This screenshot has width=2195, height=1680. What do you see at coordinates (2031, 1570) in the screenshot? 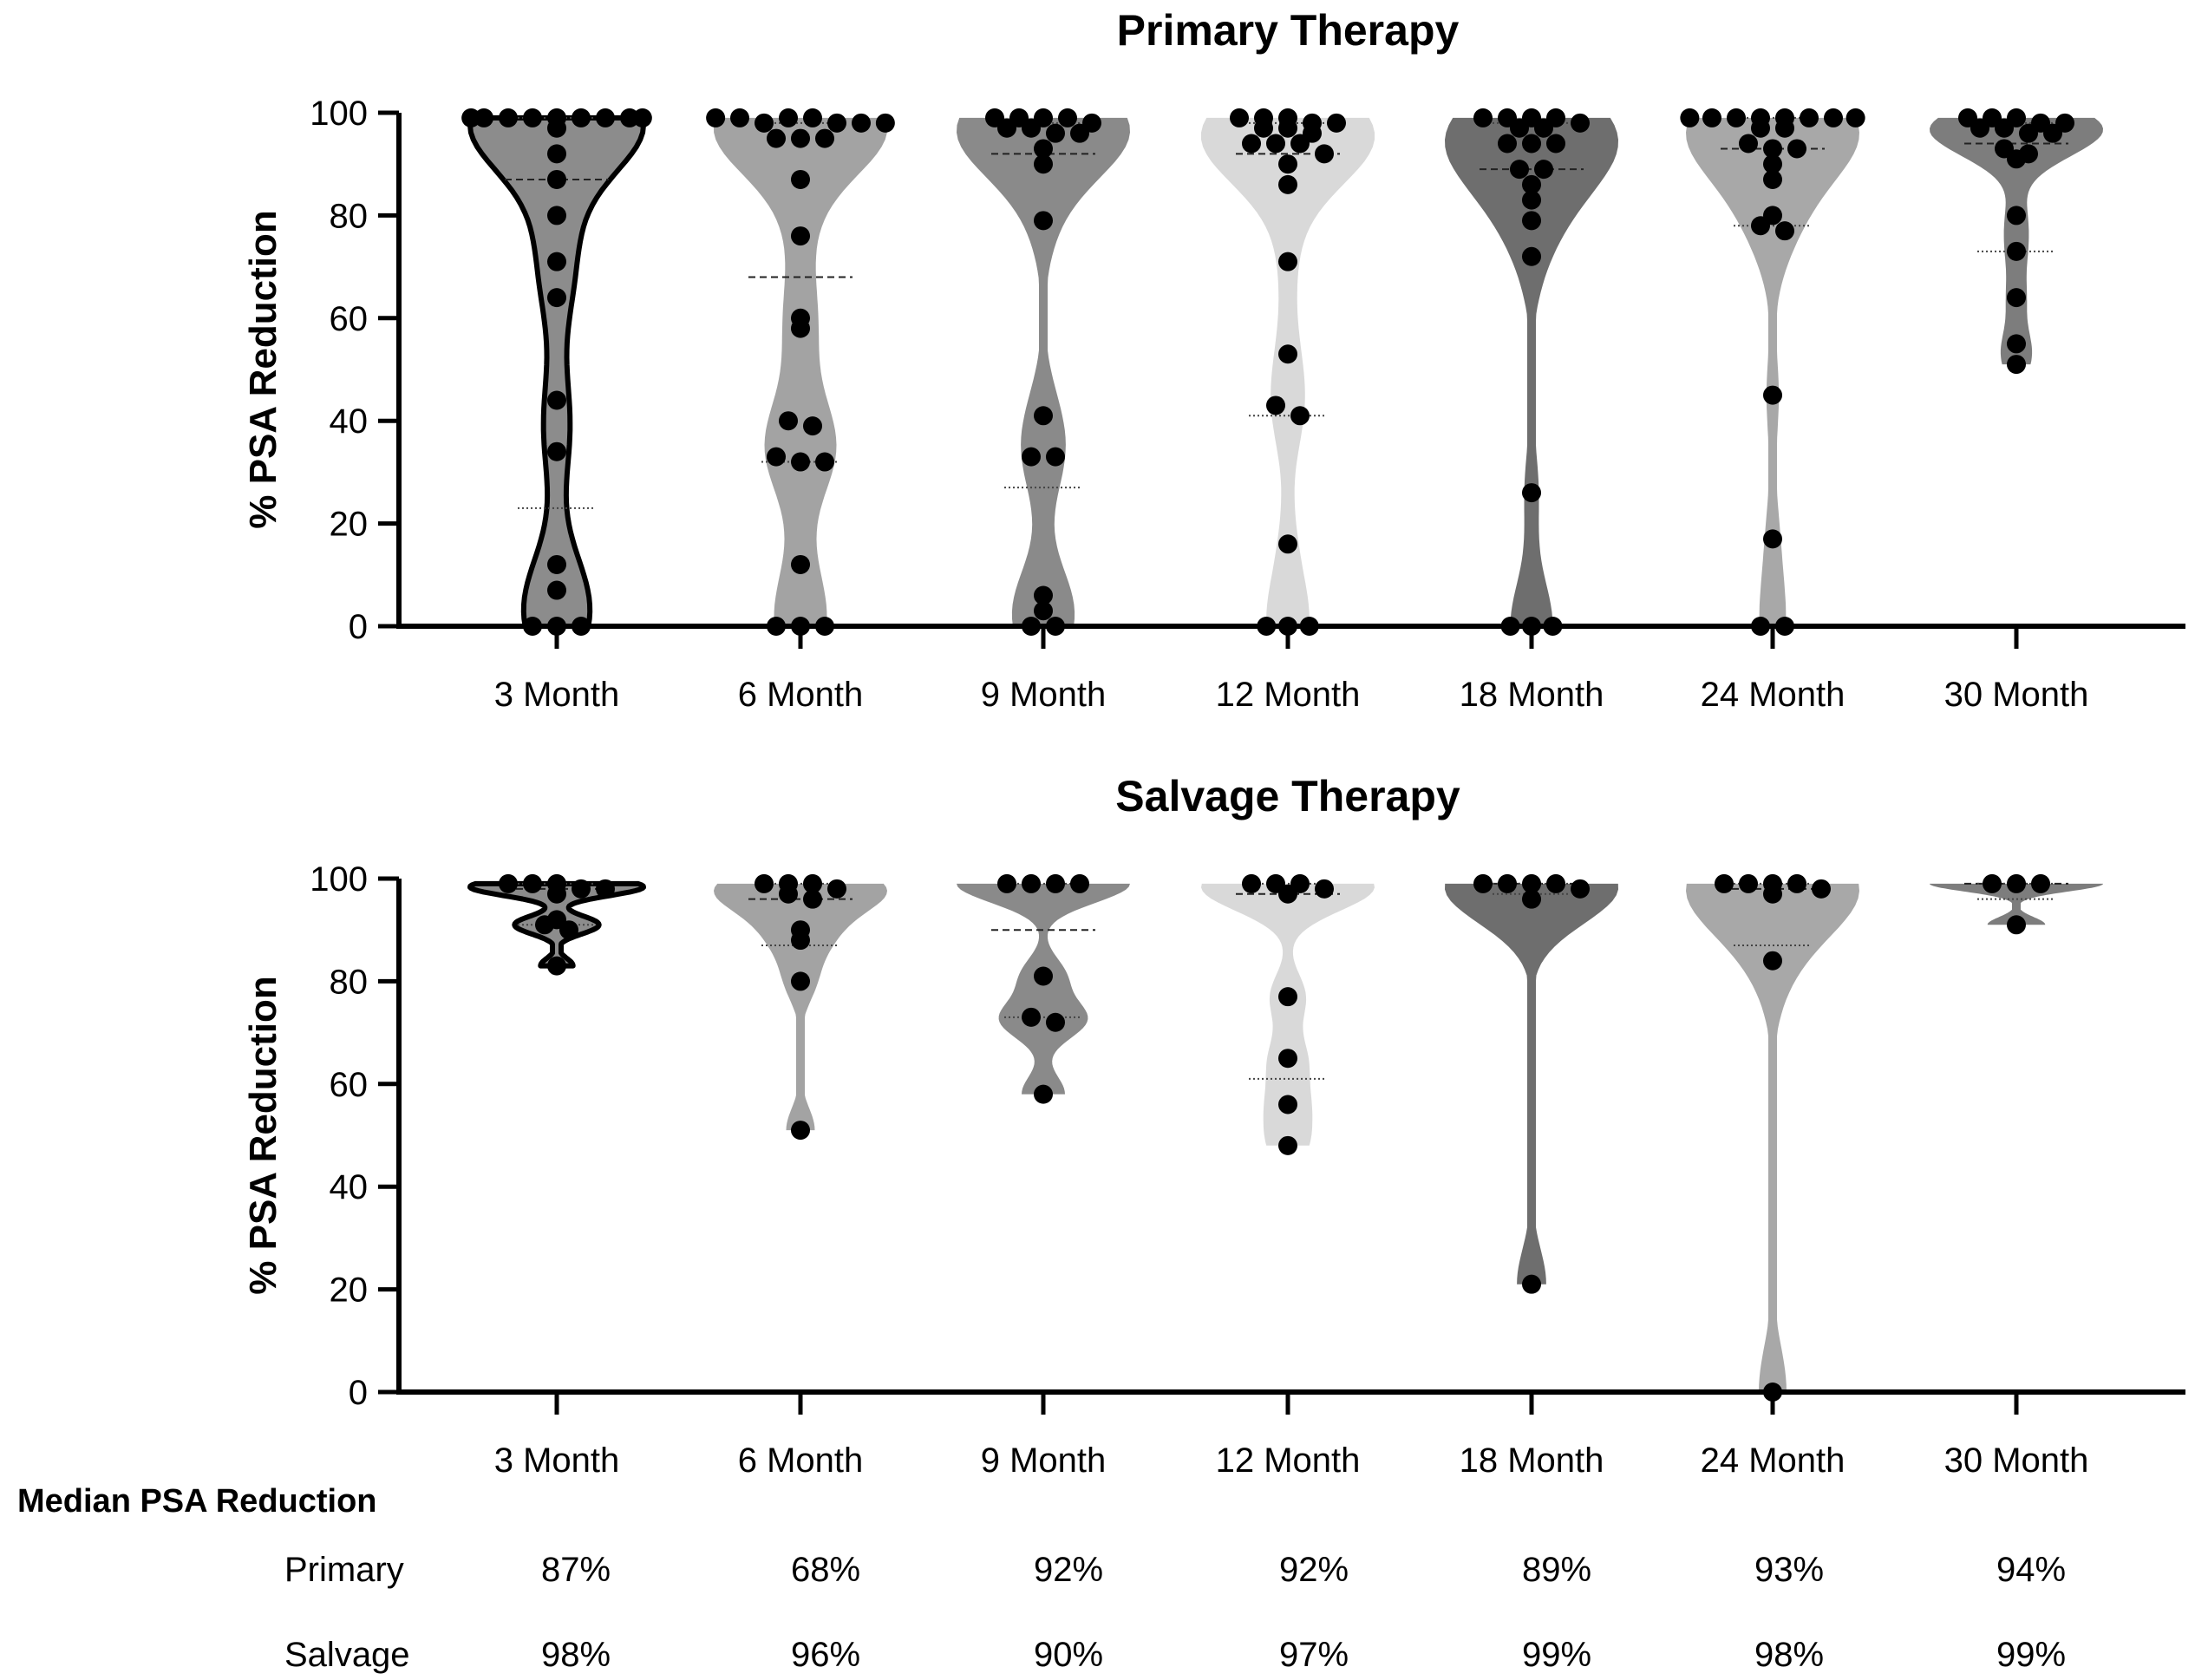
I see `median-primary-30-month: 94%` at bounding box center [2031, 1570].